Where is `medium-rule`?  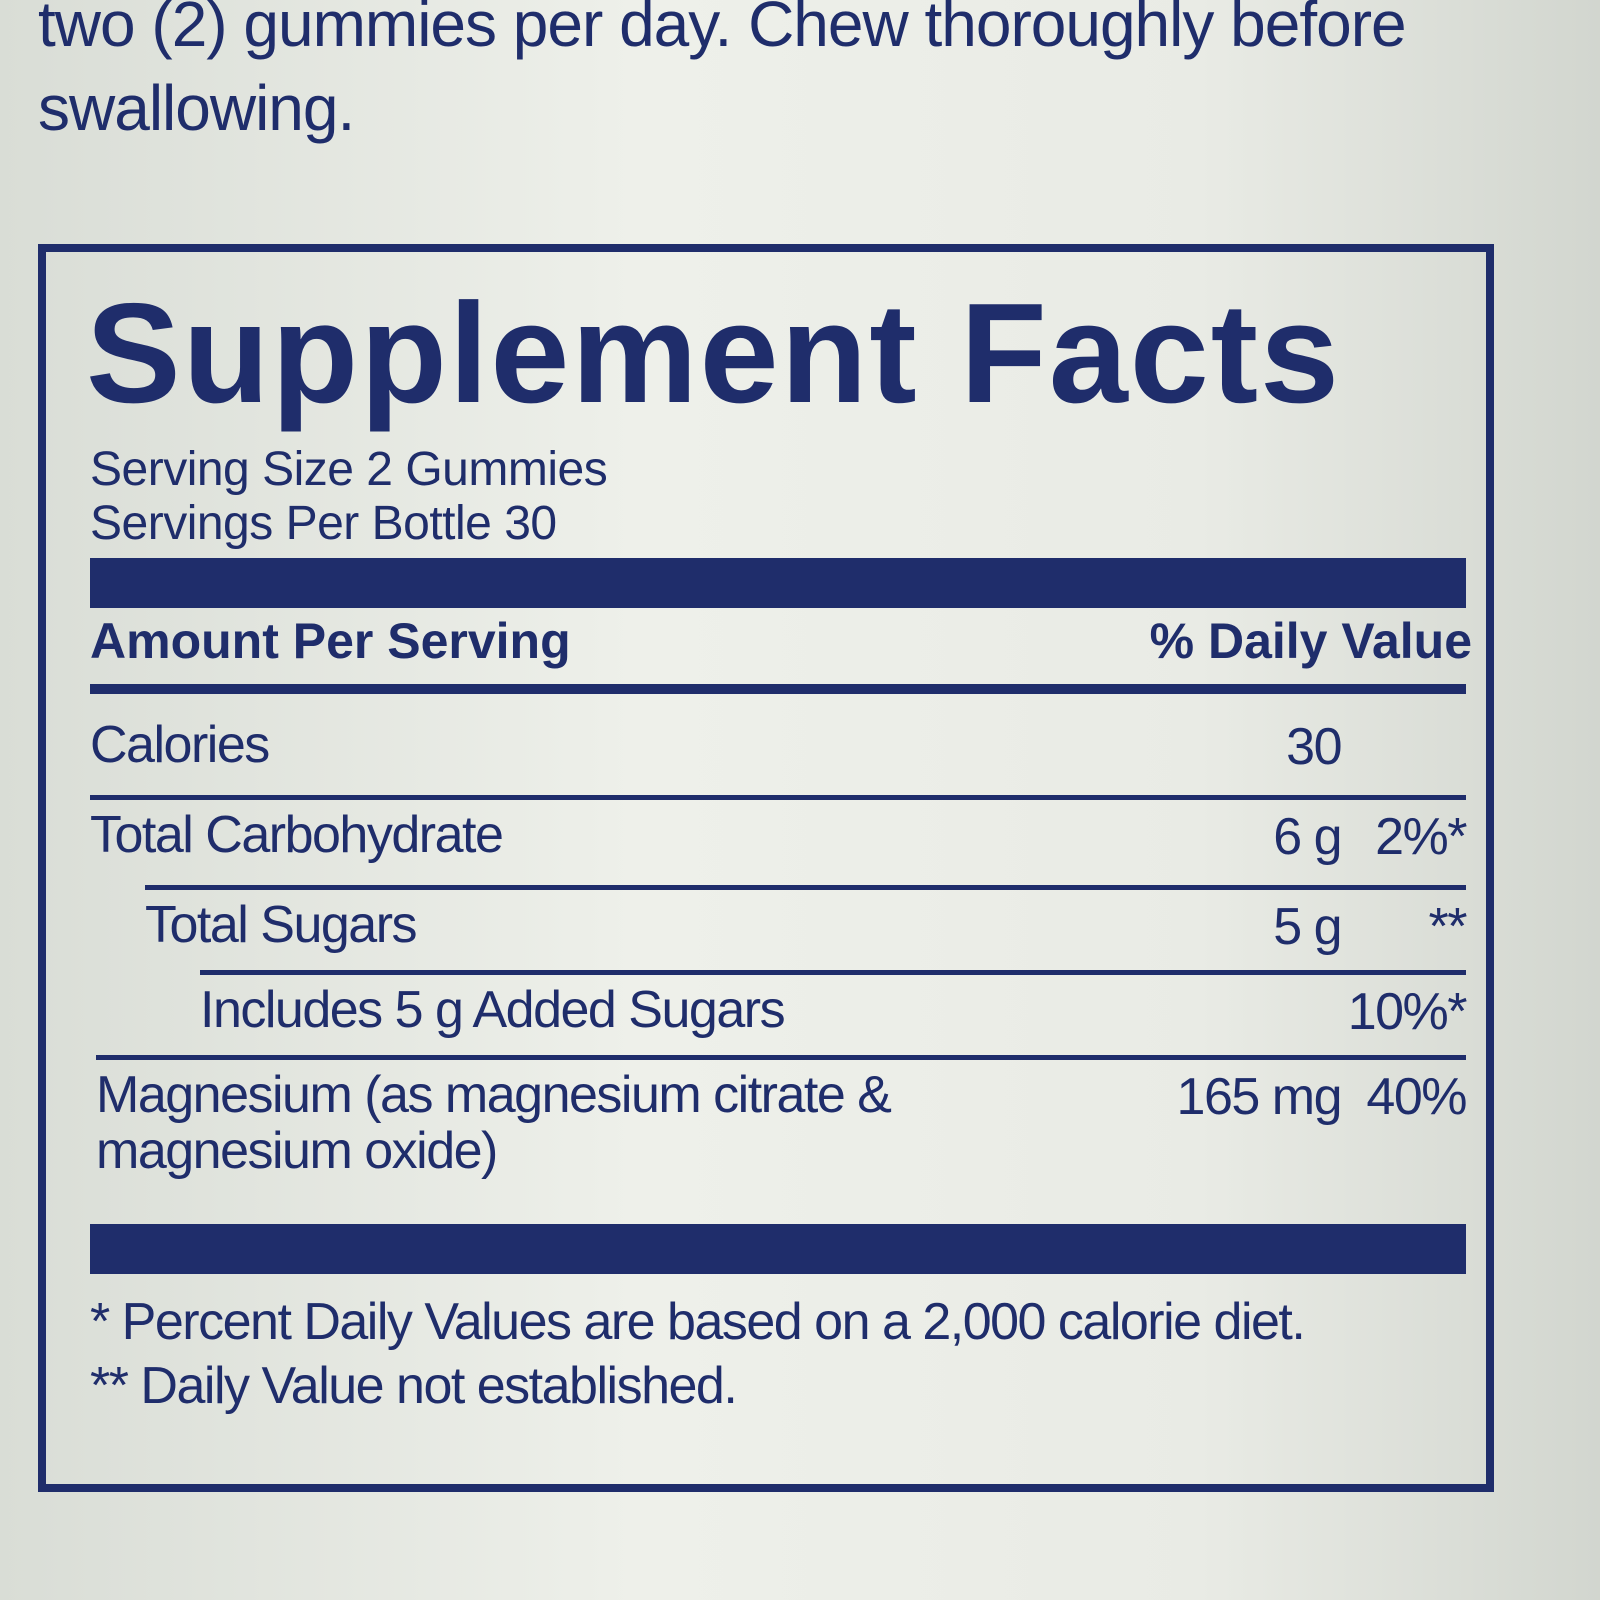 medium-rule is located at coordinates (778, 689).